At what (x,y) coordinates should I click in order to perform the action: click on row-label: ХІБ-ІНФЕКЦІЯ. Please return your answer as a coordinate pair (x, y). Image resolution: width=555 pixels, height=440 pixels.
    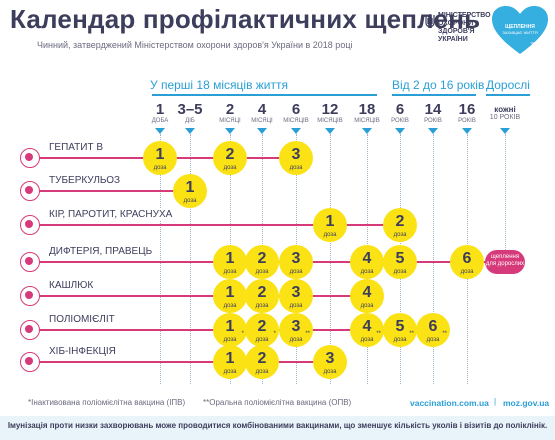
    Looking at the image, I should click on (82, 351).